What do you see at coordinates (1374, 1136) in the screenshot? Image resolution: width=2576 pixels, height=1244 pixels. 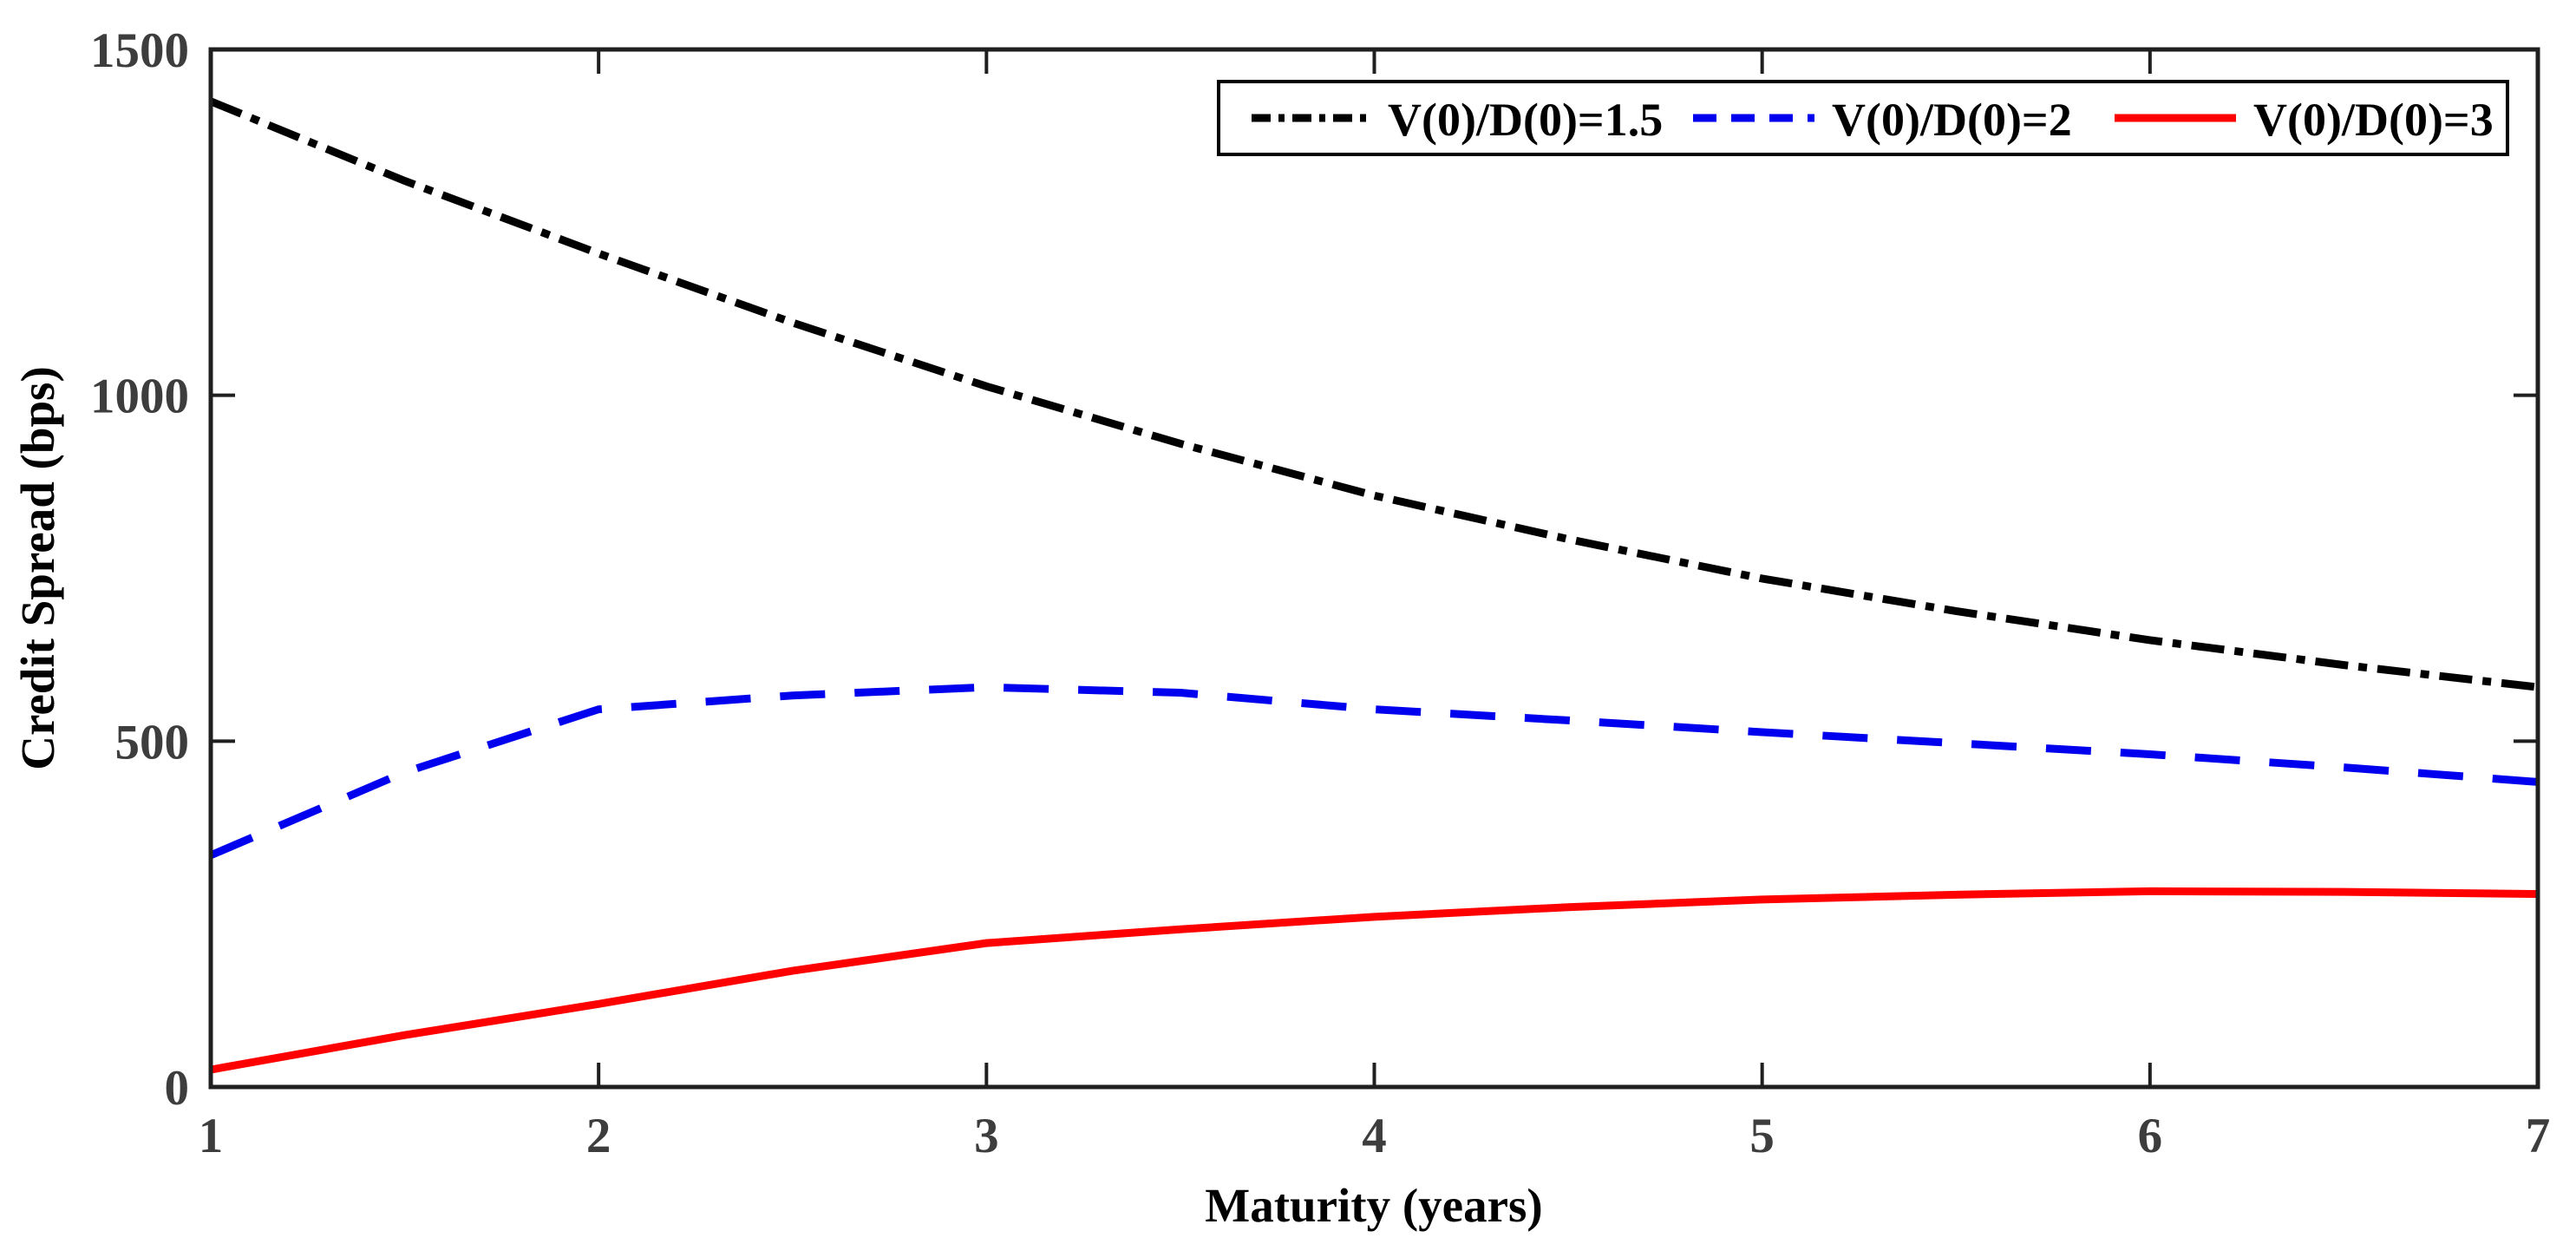 I see `x-tick-label: 4` at bounding box center [1374, 1136].